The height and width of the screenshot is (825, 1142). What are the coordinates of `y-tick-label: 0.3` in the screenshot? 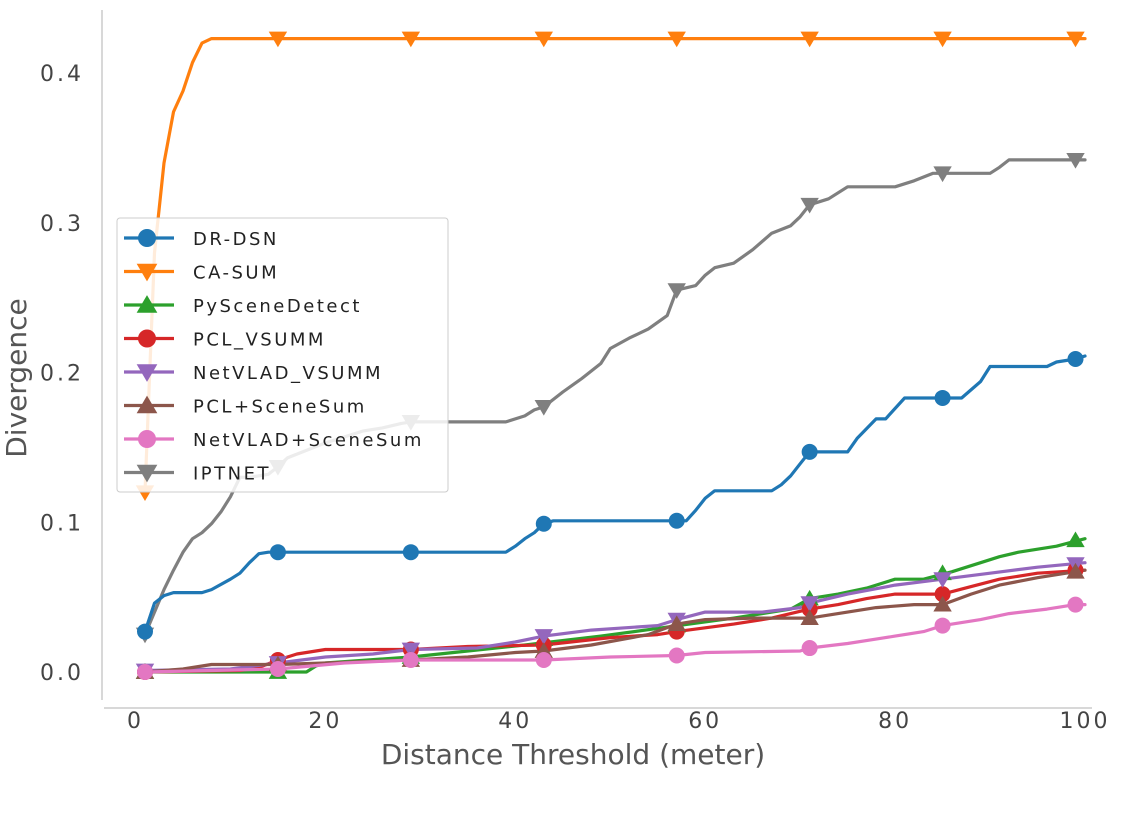 It's located at (62, 224).